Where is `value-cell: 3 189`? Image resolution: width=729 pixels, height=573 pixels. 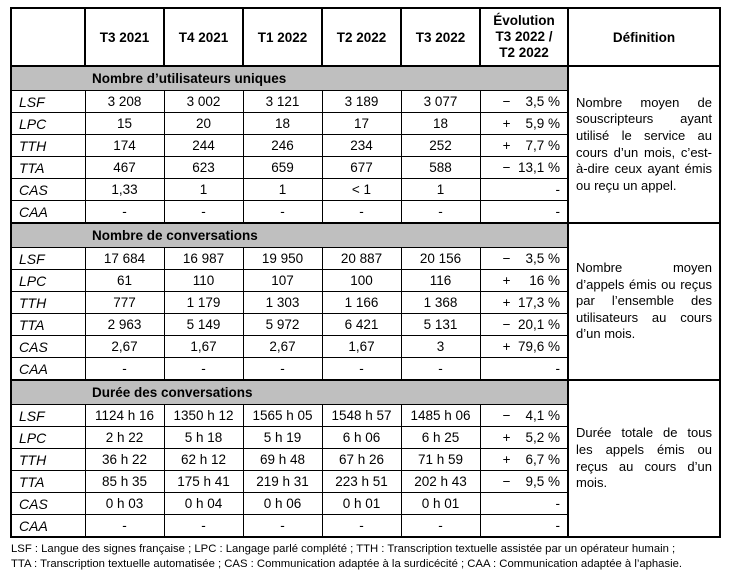 value-cell: 3 189 is located at coordinates (361, 101).